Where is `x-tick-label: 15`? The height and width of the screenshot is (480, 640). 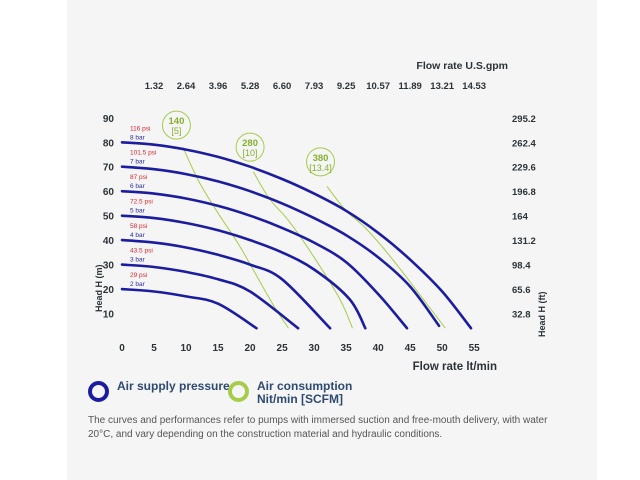
x-tick-label: 15 is located at coordinates (218, 348).